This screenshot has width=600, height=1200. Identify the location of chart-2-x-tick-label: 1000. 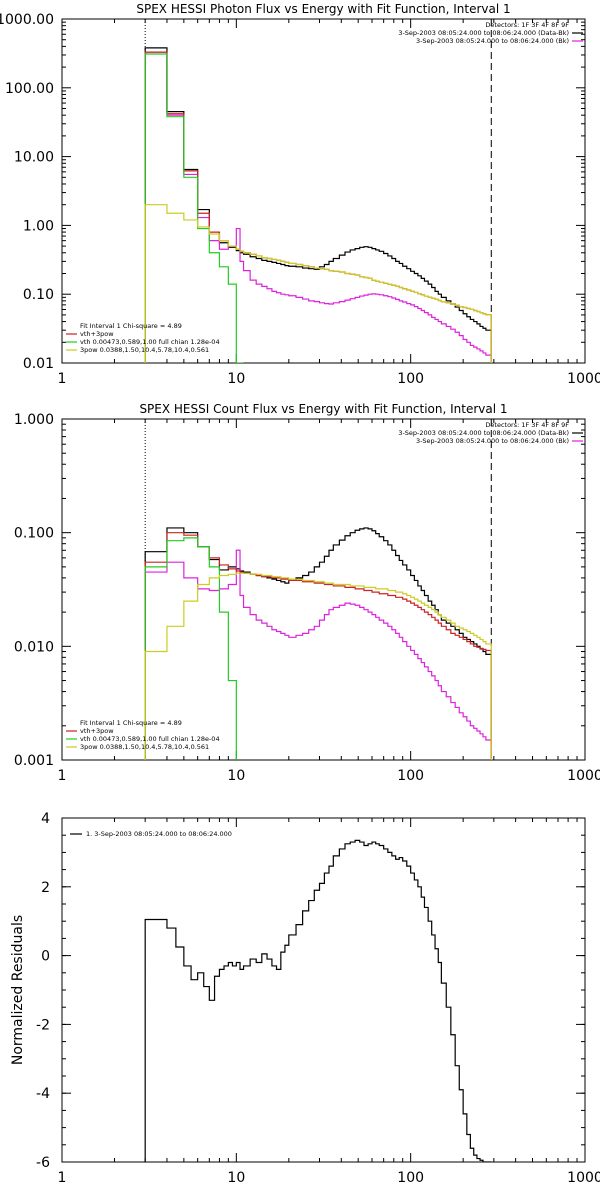
(583, 1178).